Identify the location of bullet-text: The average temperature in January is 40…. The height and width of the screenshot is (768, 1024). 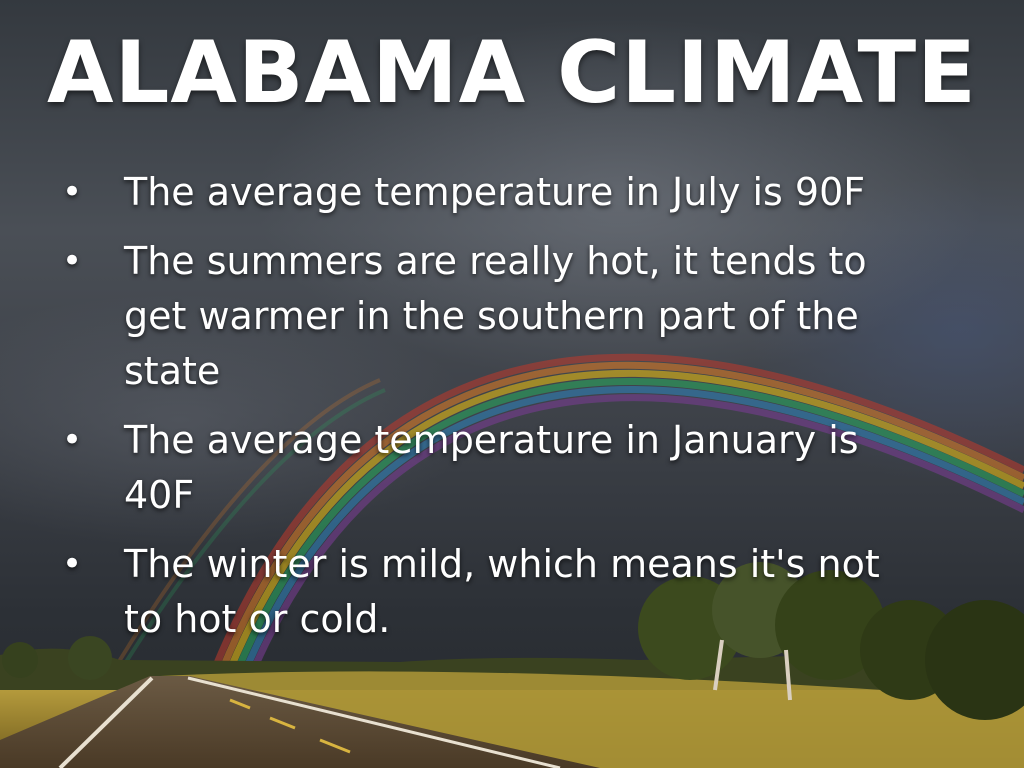
(491, 467).